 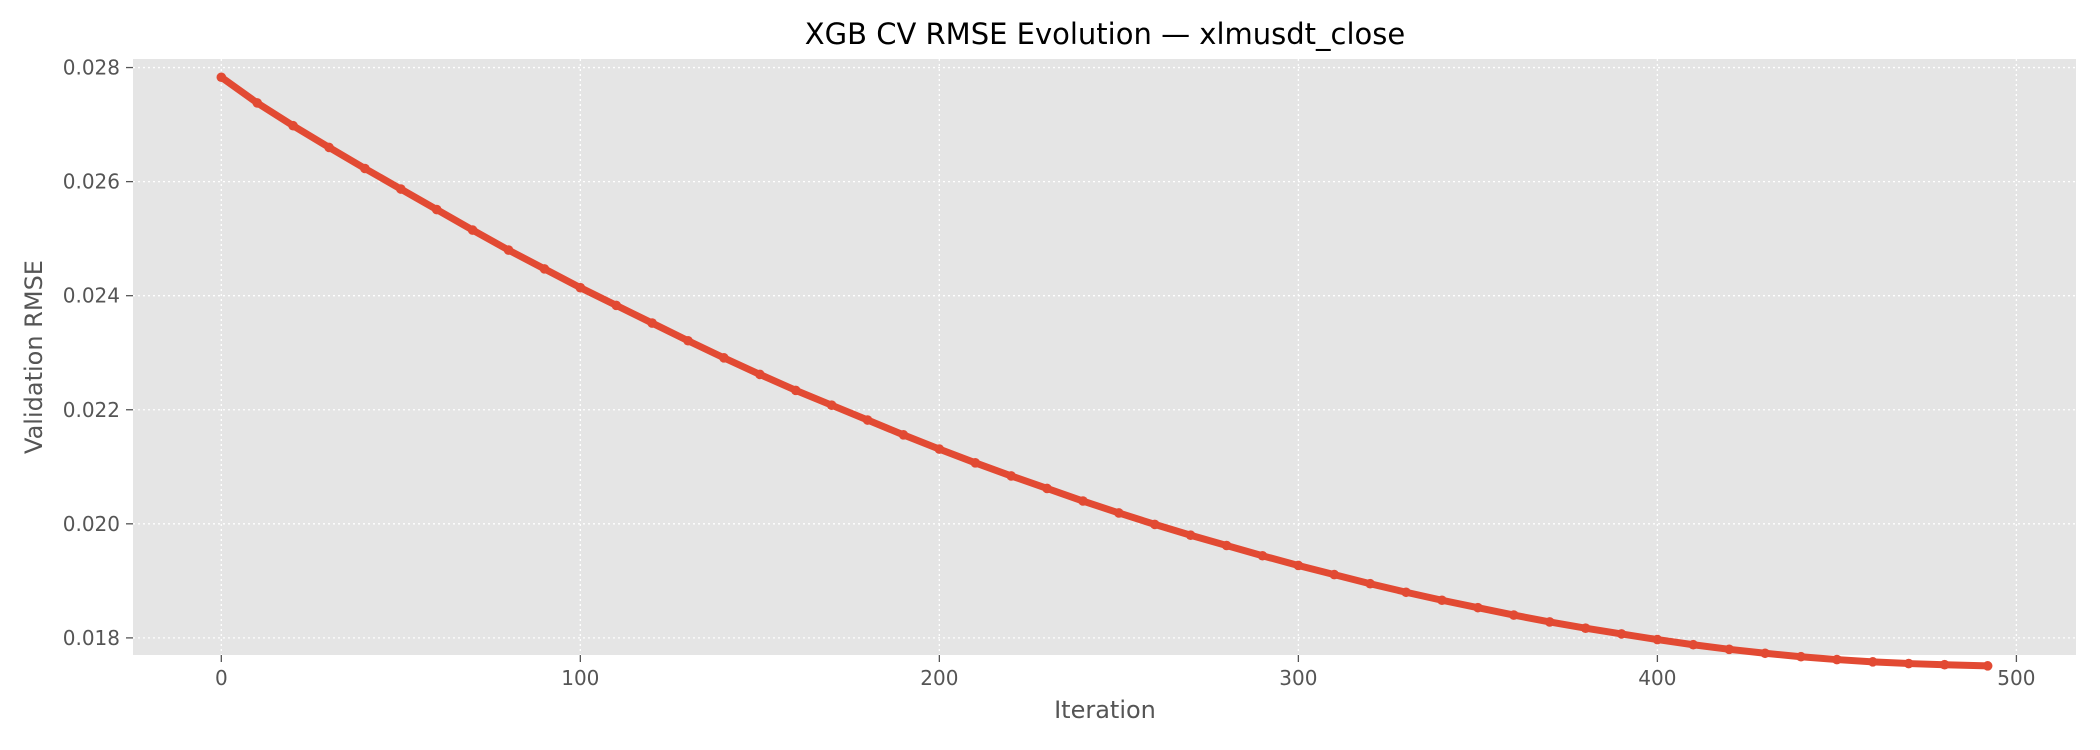 What do you see at coordinates (91, 638) in the screenshot?
I see `y-tick-label: 0.018` at bounding box center [91, 638].